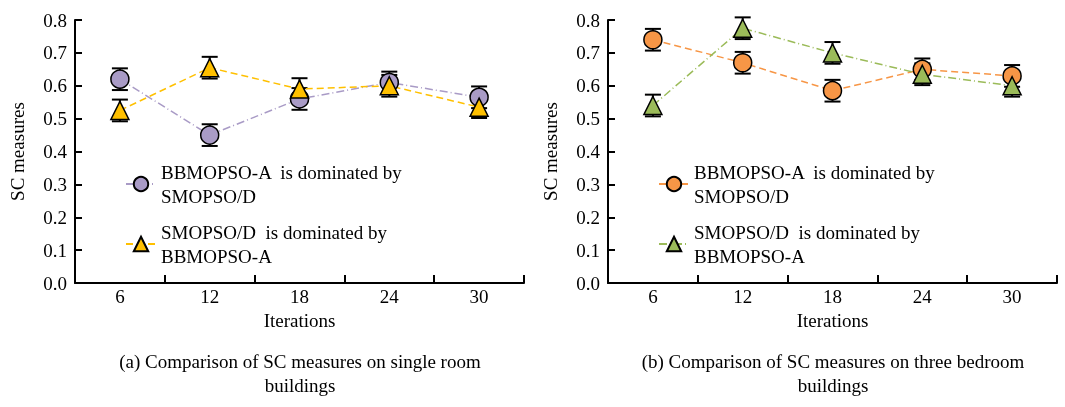  Describe the element at coordinates (300, 374) in the screenshot. I see `text: (a) Comparison of SC measures on single room buildings` at that location.